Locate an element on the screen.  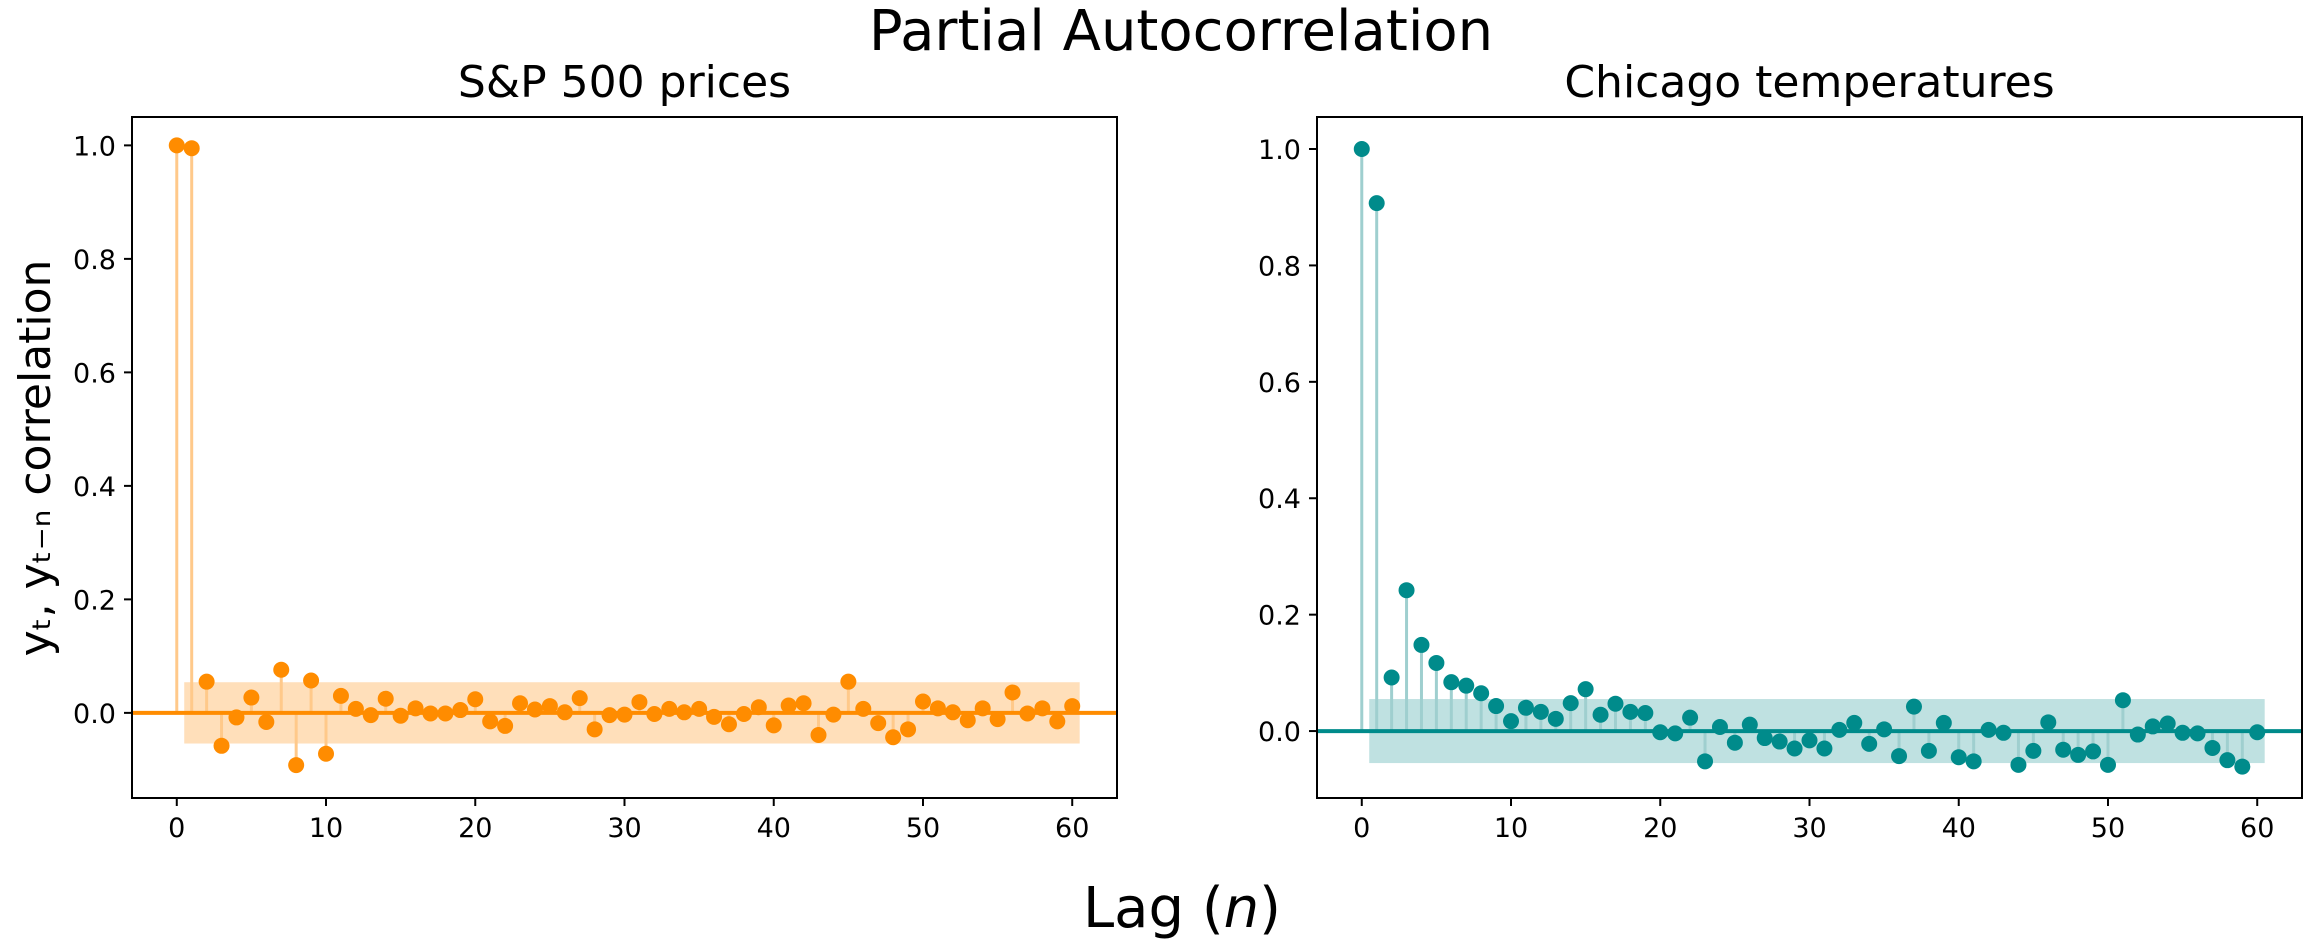
y-axis-label: yₜ, yₜ₋ₙ correlation is located at coordinates (35, 458).